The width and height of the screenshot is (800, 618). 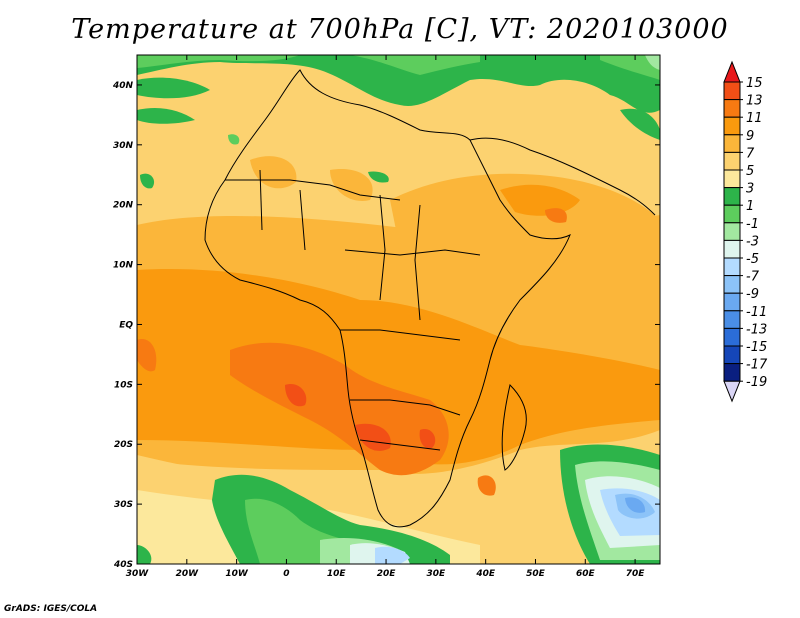 I want to click on lon-tick-label: 20E, so click(x=387, y=574).